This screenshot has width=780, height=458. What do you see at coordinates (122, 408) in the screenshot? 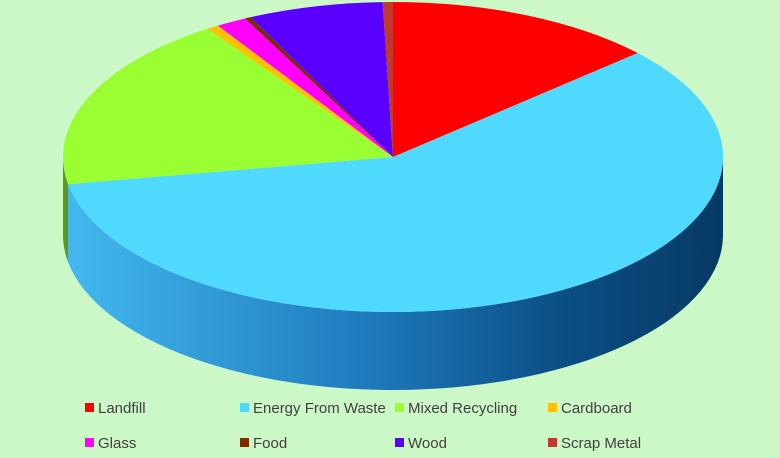
I see `legend-label-landfill: Landfill` at bounding box center [122, 408].